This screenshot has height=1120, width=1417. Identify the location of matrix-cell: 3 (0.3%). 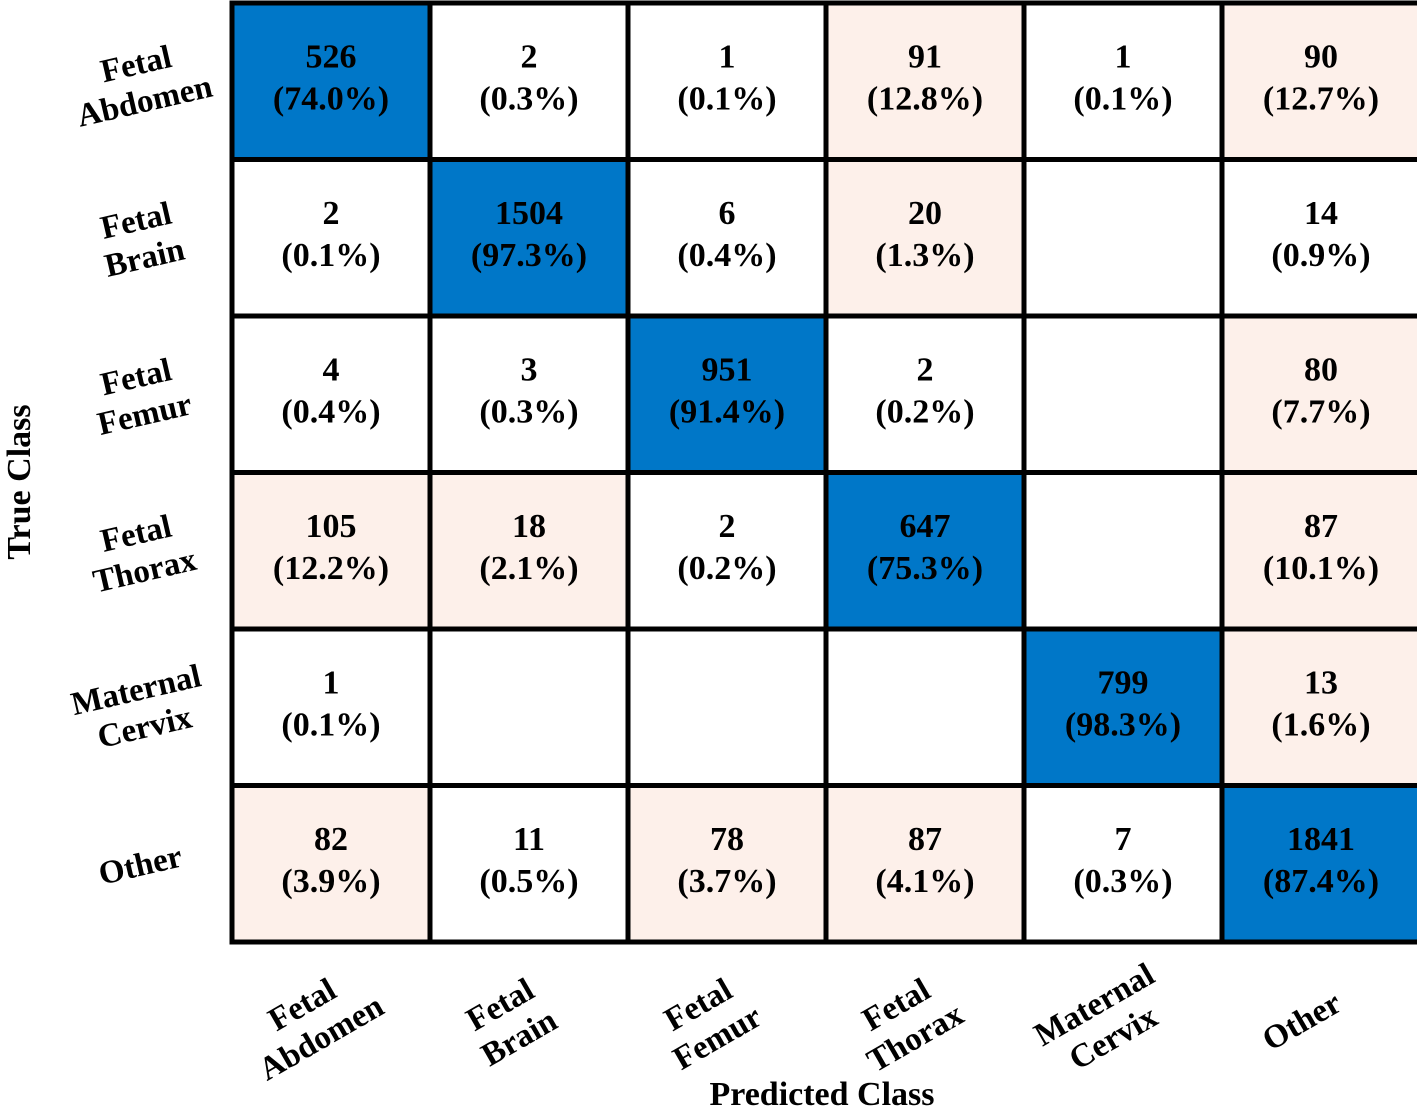
(529, 394).